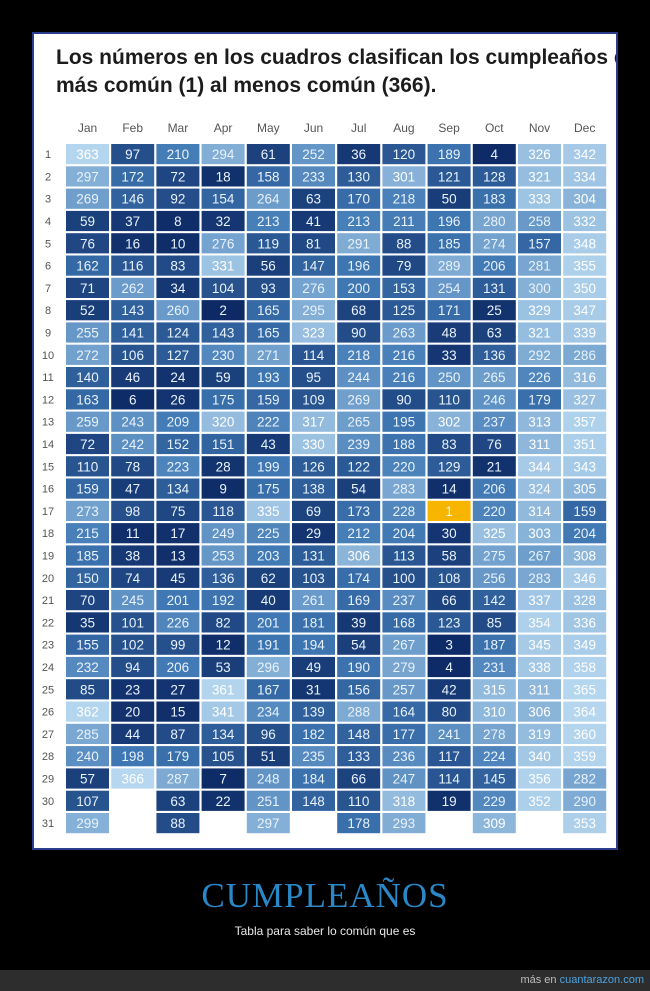  I want to click on cell-value: 75, so click(177, 511).